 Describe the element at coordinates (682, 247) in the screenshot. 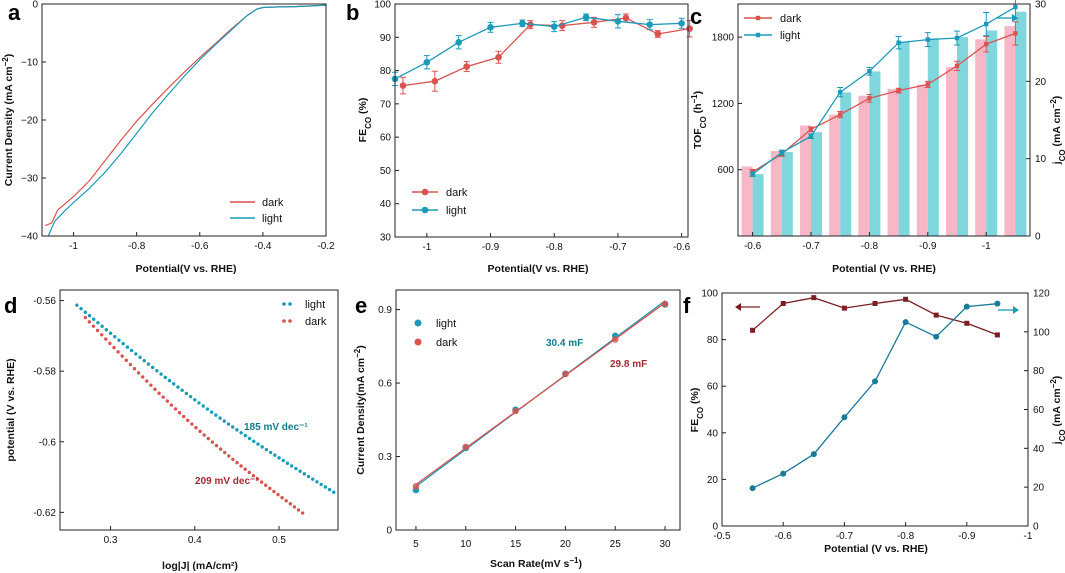

I see `panel-b-xtick-label: -0.6` at that location.